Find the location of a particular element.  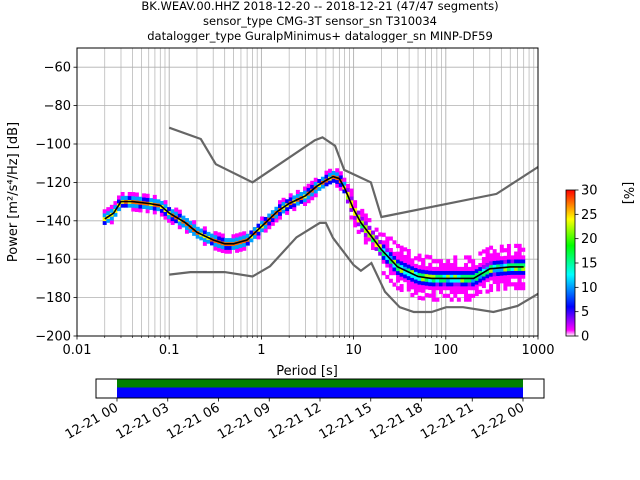

noise-model-lower is located at coordinates (354, 267).